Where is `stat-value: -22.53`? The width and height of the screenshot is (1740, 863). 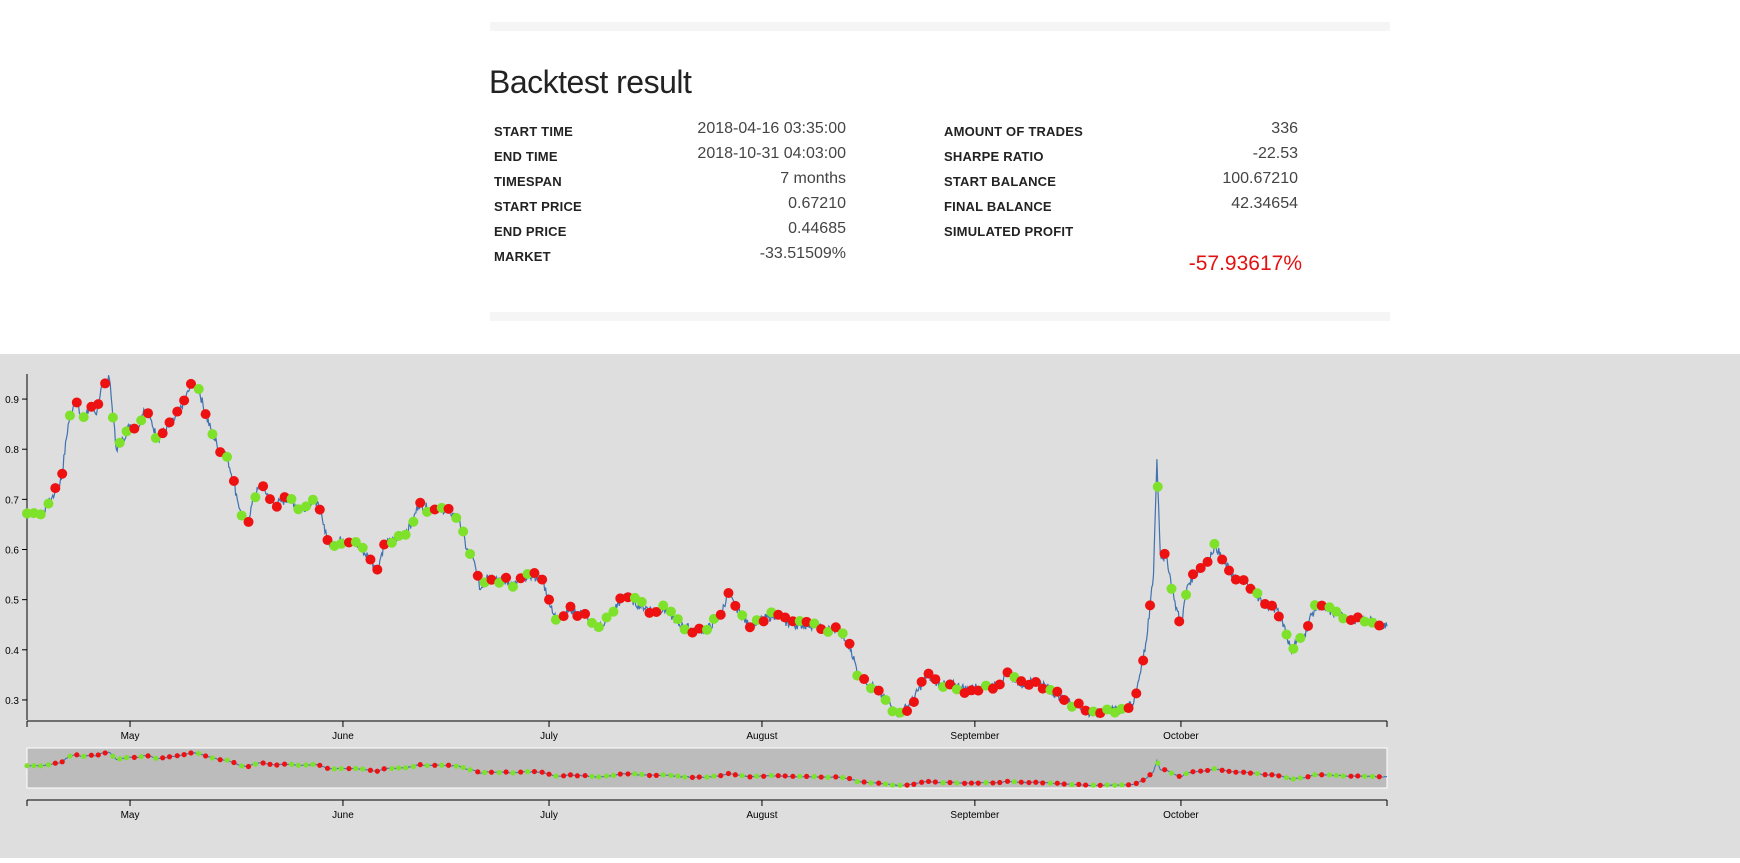
stat-value: -22.53 is located at coordinates (1275, 153).